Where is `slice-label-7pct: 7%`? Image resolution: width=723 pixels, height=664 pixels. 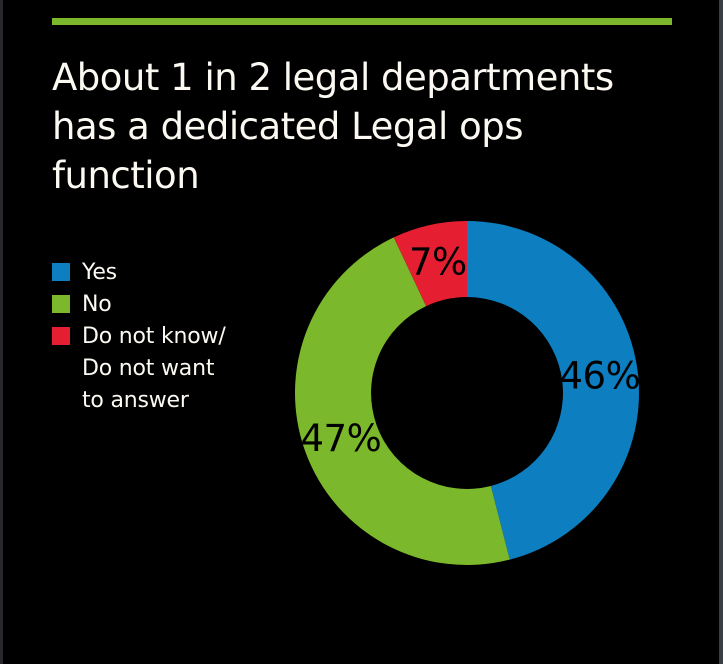
slice-label-7pct: 7% is located at coordinates (438, 262).